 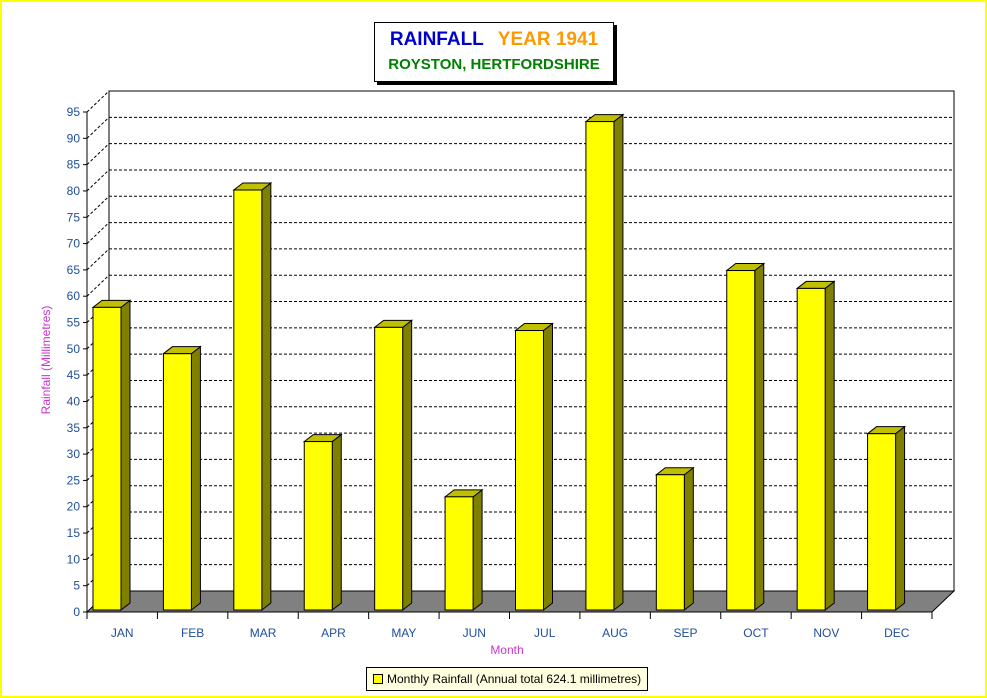 What do you see at coordinates (74, 480) in the screenshot?
I see `y-tick-label: 25` at bounding box center [74, 480].